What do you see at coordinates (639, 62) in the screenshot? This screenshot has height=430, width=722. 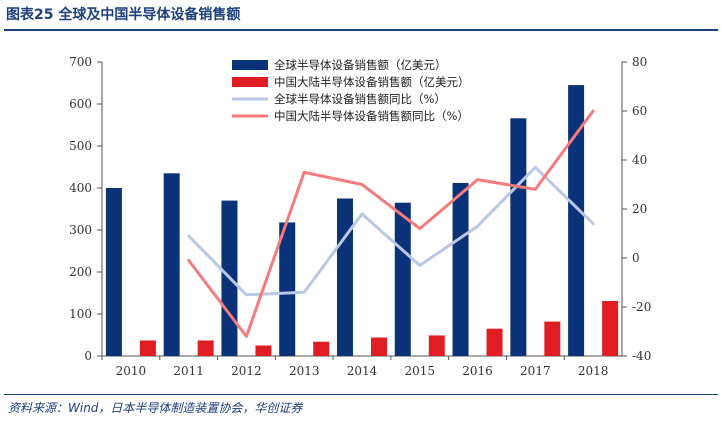 I see `y-right-tick-label: 80` at bounding box center [639, 62].